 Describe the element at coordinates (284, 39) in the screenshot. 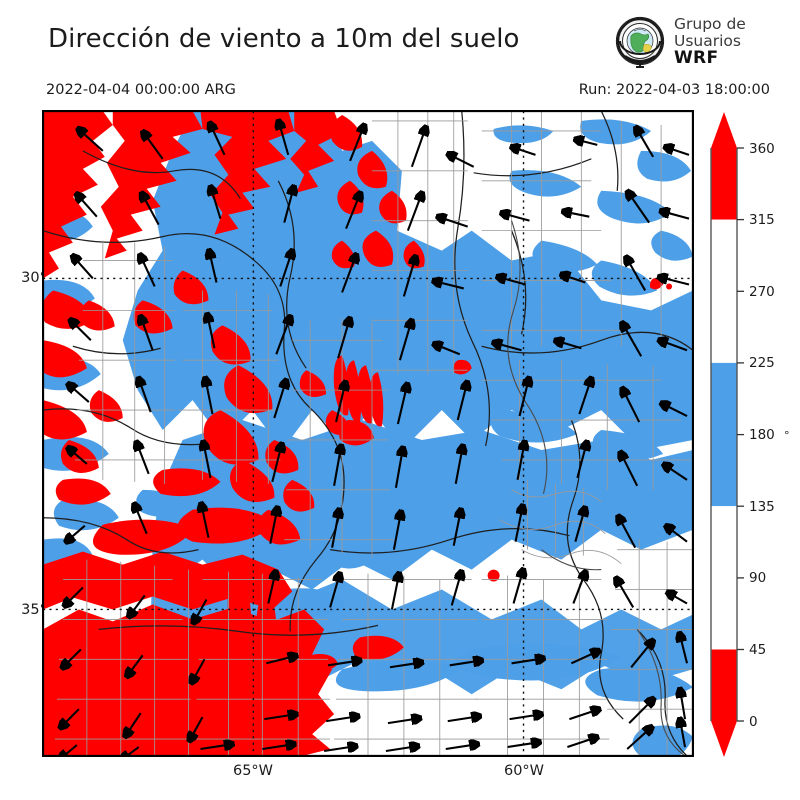

I see `page-title: Dirección de viento a 10m del suelo` at that location.